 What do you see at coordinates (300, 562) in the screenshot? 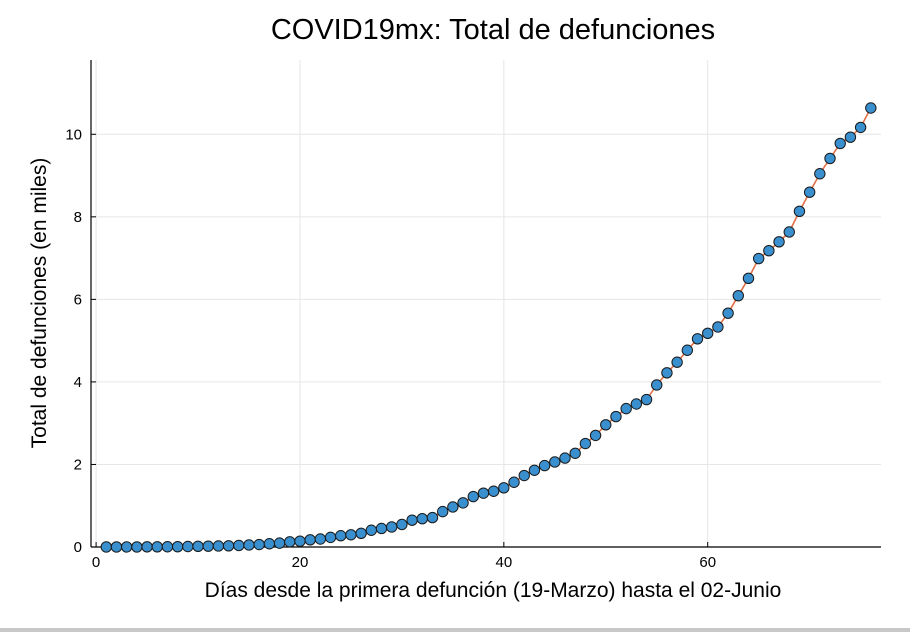
I see `x-tick-label: 20` at bounding box center [300, 562].